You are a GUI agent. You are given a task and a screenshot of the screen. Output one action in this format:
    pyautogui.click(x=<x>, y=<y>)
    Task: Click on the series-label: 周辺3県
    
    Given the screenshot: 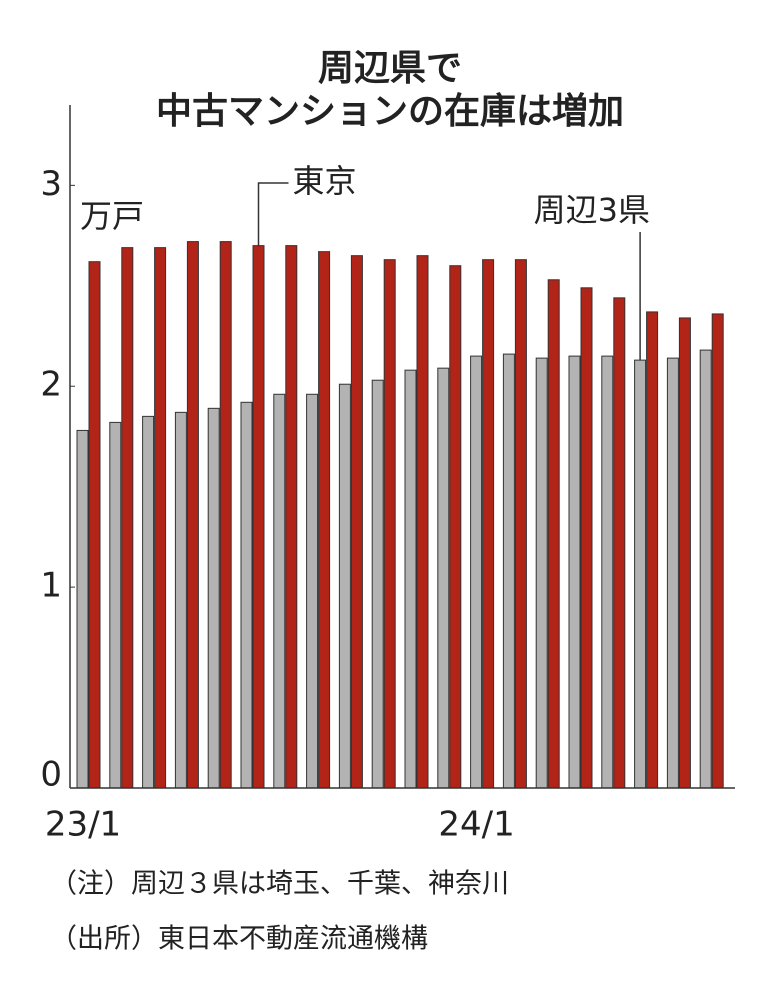 What is the action you would take?
    pyautogui.click(x=592, y=210)
    